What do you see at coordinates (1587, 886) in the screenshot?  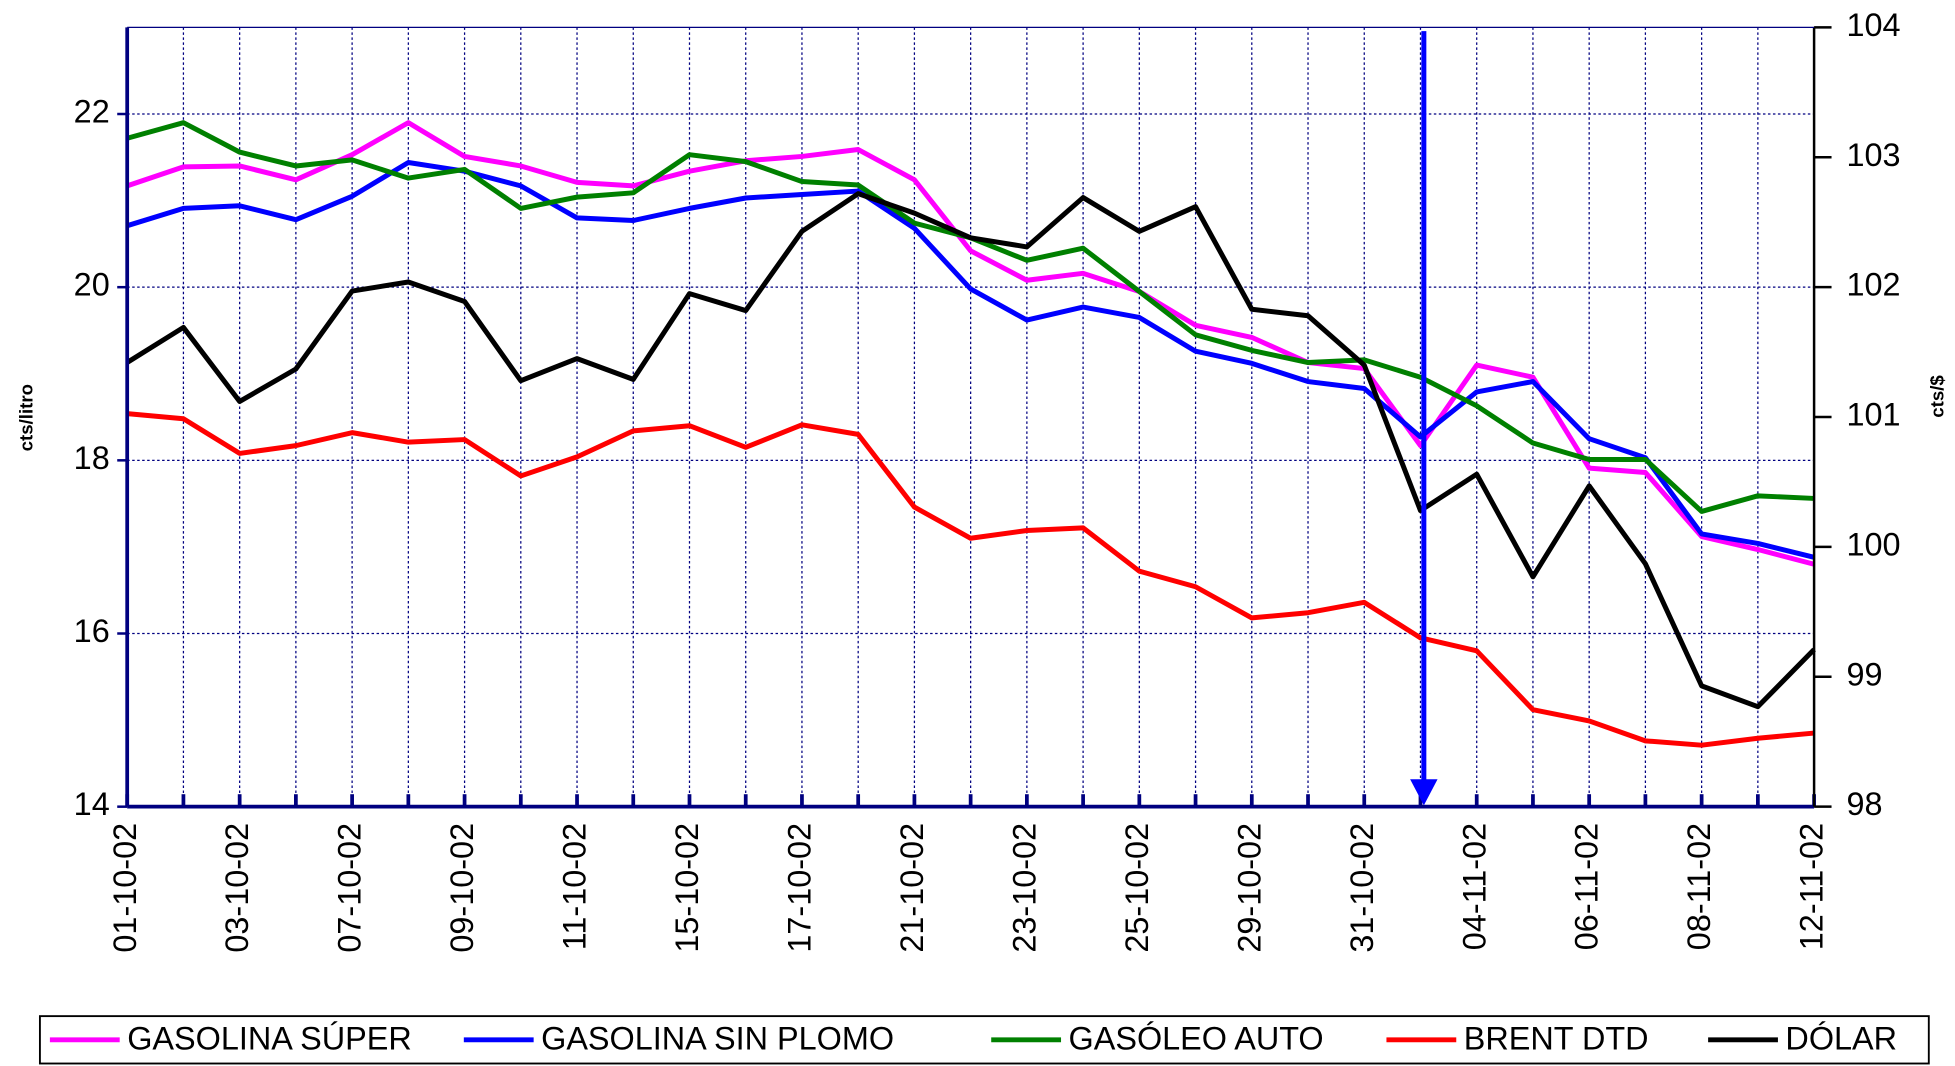 I see `x-tick-label: 06-11-02` at bounding box center [1587, 886].